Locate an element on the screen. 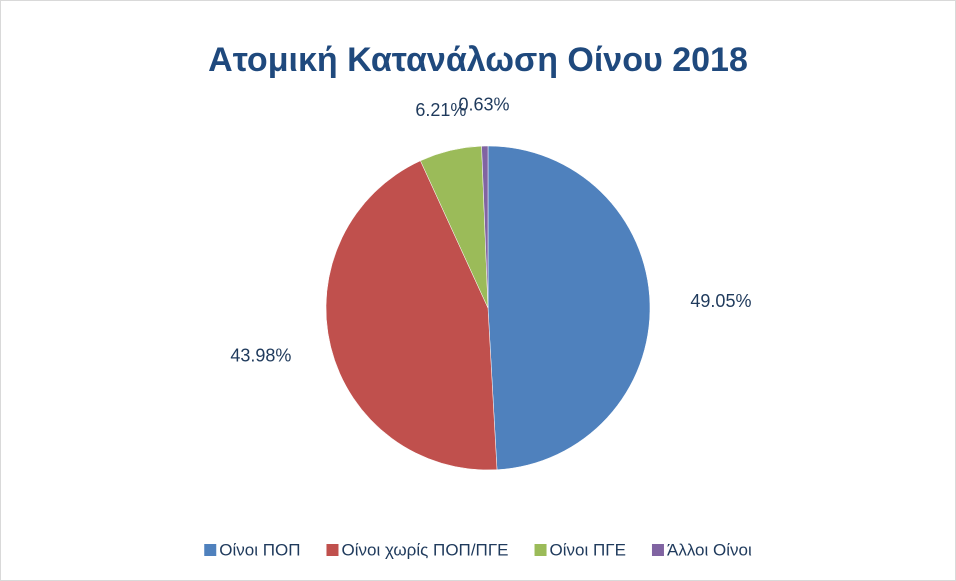 Image resolution: width=956 pixels, height=581 pixels. chart-title: Ατομική Κατανάλωση Οίνου 2018 is located at coordinates (478, 60).